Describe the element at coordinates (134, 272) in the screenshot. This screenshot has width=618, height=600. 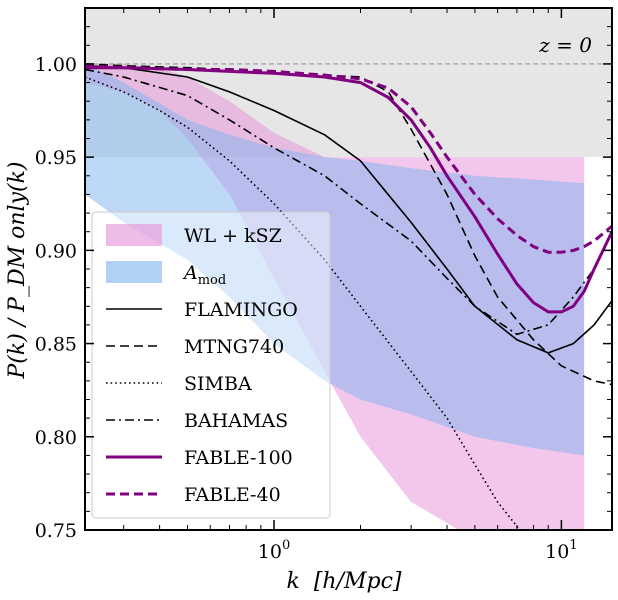
I see `legend-swatch-a-mod` at that location.